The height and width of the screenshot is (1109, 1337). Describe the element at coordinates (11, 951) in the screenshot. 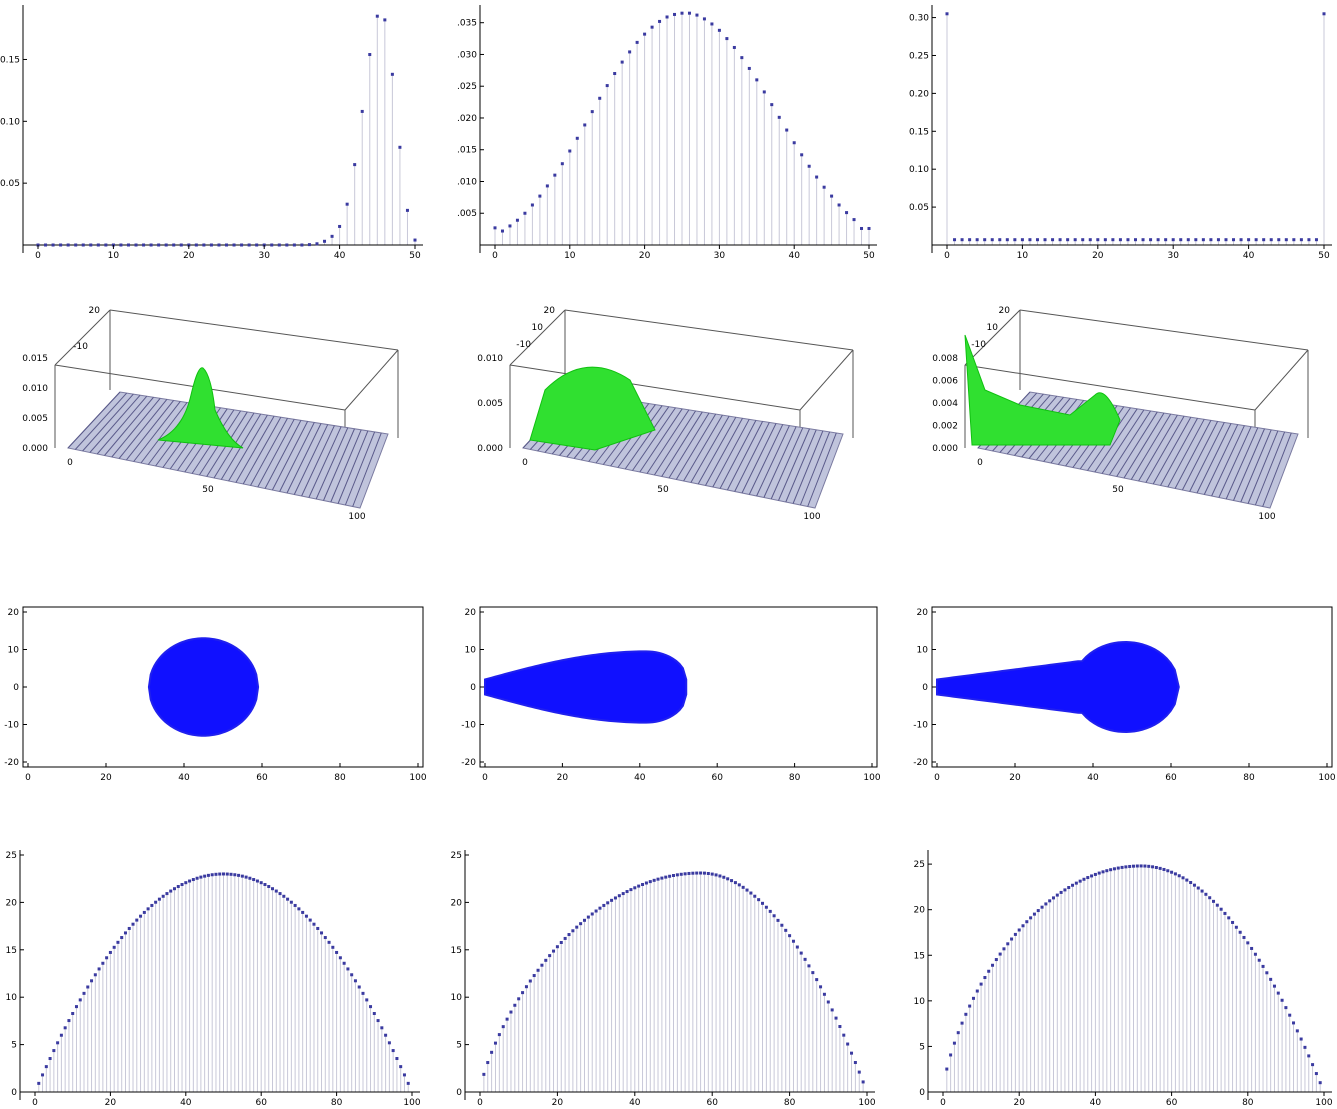

I see `y-tick-label: 15` at that location.